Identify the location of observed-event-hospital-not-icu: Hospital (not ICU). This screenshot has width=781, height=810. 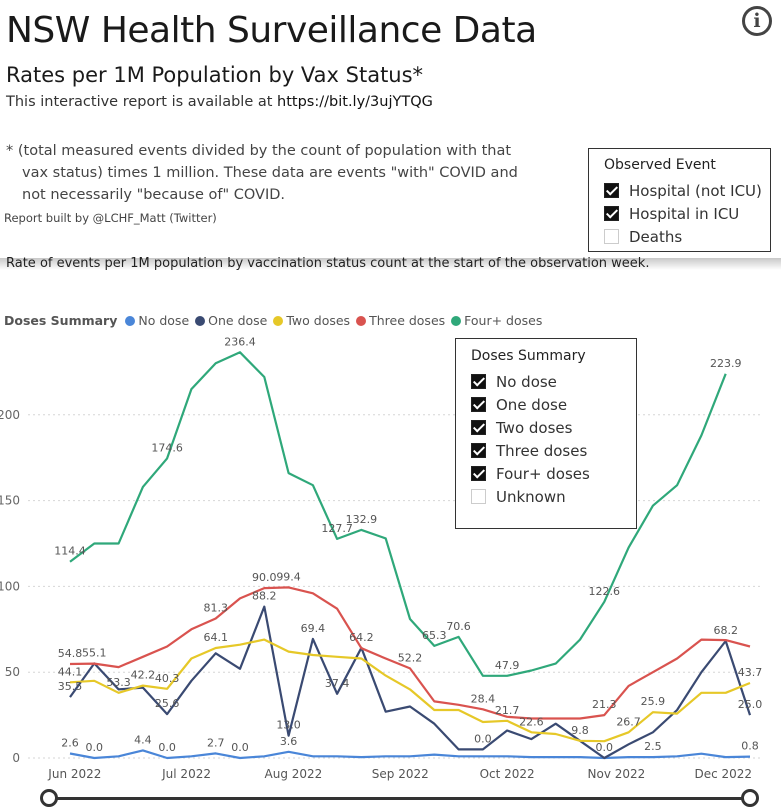
(687, 190).